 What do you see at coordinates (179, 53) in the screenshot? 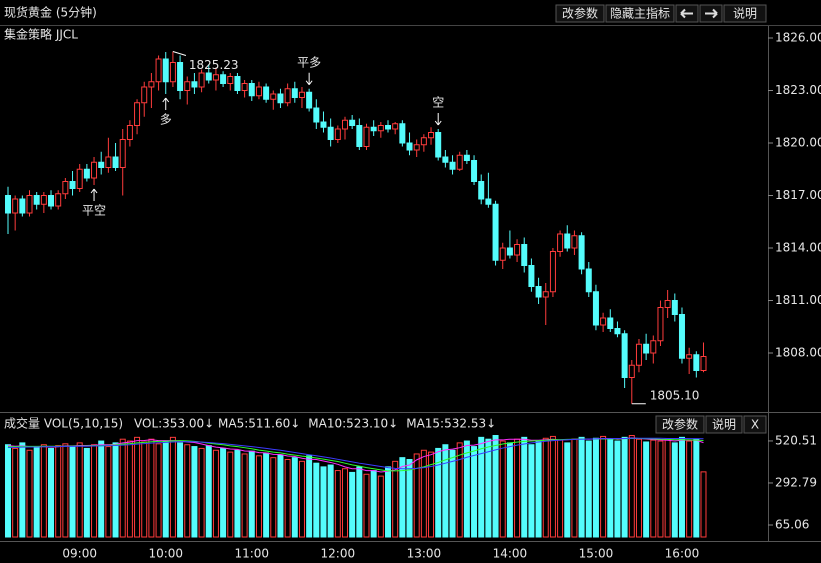
I see `extreme-pointer` at bounding box center [179, 53].